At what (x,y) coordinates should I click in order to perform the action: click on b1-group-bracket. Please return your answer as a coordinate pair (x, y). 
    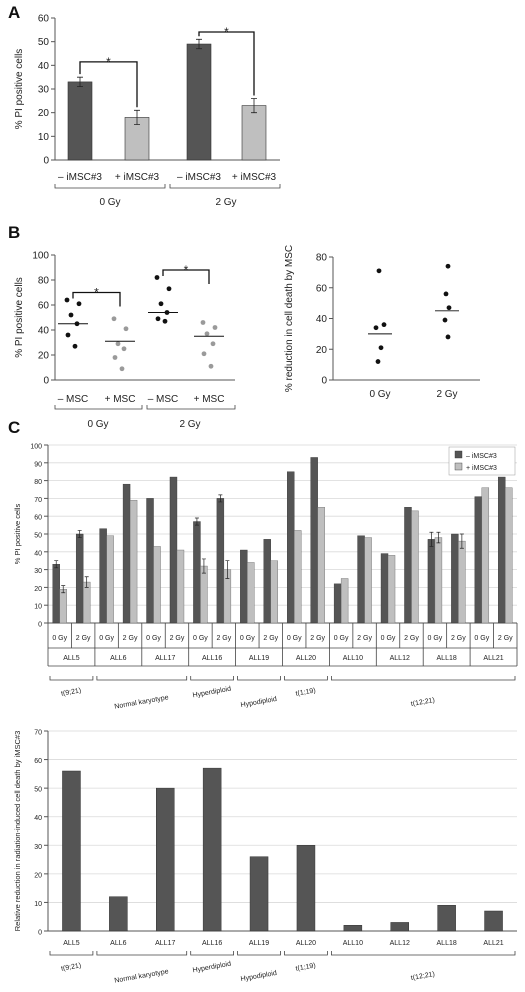
    Looking at the image, I should click on (98, 407).